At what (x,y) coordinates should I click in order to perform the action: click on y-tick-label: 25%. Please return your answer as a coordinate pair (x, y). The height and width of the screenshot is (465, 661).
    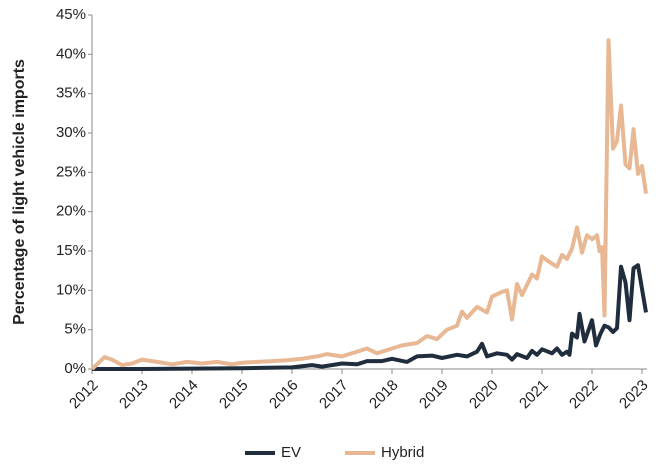
    Looking at the image, I should click on (71, 171).